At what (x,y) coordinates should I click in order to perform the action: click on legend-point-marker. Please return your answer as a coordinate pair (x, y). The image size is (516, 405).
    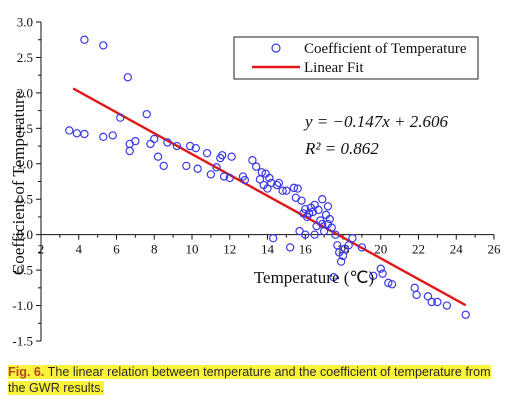
    Looking at the image, I should click on (276, 48).